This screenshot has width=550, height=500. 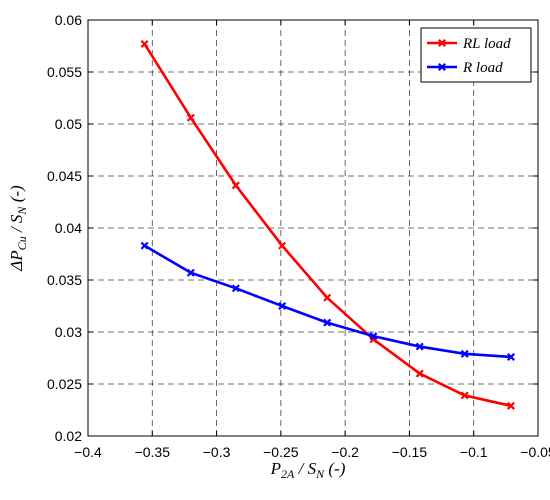 I want to click on legend: RL load R load, so click(x=476, y=55).